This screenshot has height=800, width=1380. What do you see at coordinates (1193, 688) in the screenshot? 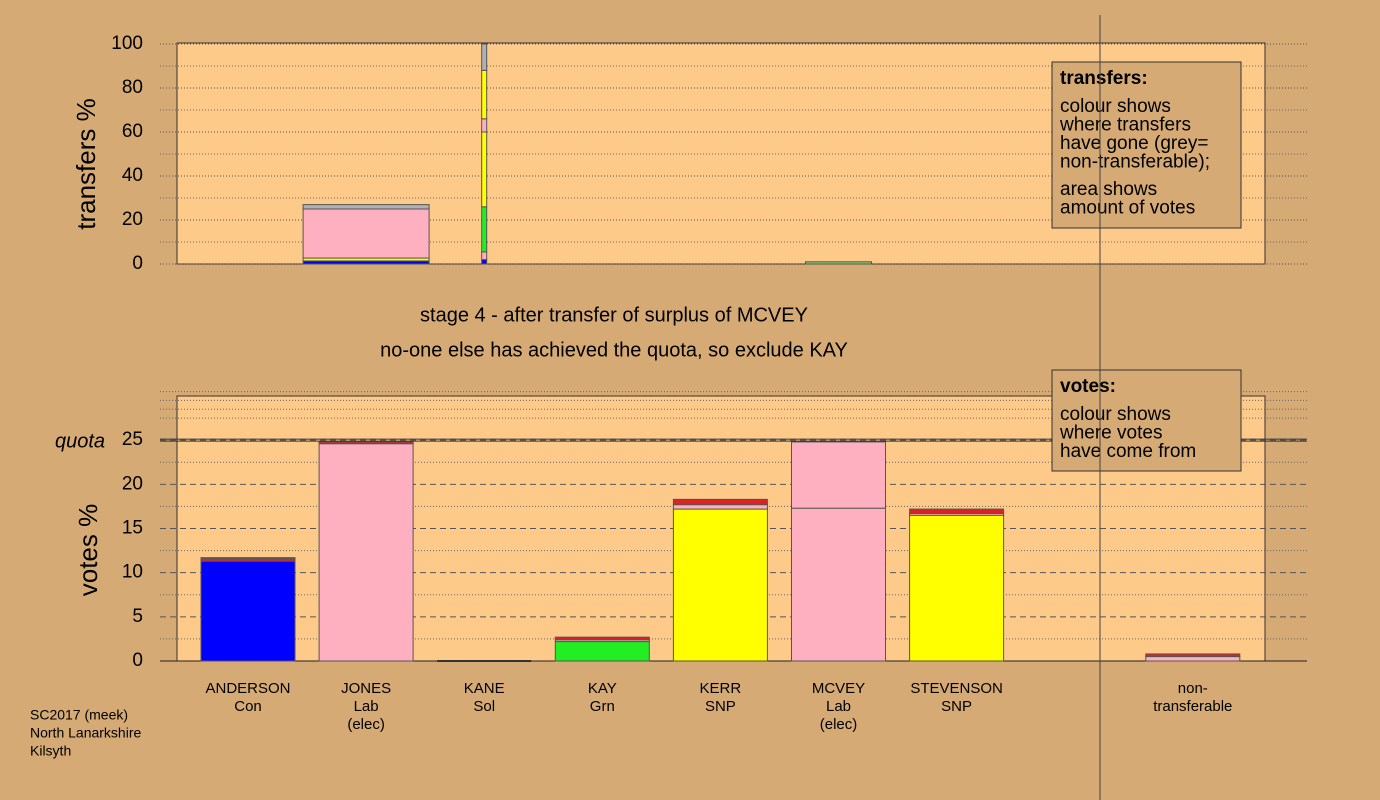
I see `x-tick-label: non-` at bounding box center [1193, 688].